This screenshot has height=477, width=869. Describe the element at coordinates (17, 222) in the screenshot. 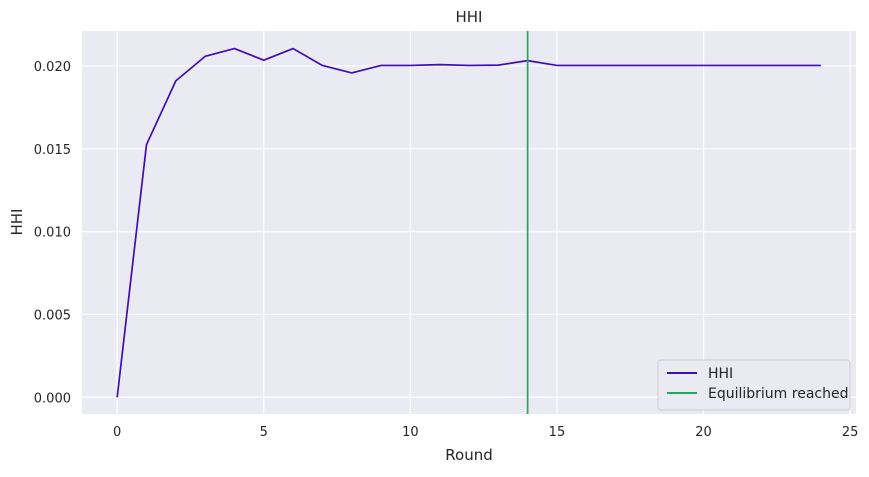

I see `y-axis-label: HHI` at that location.